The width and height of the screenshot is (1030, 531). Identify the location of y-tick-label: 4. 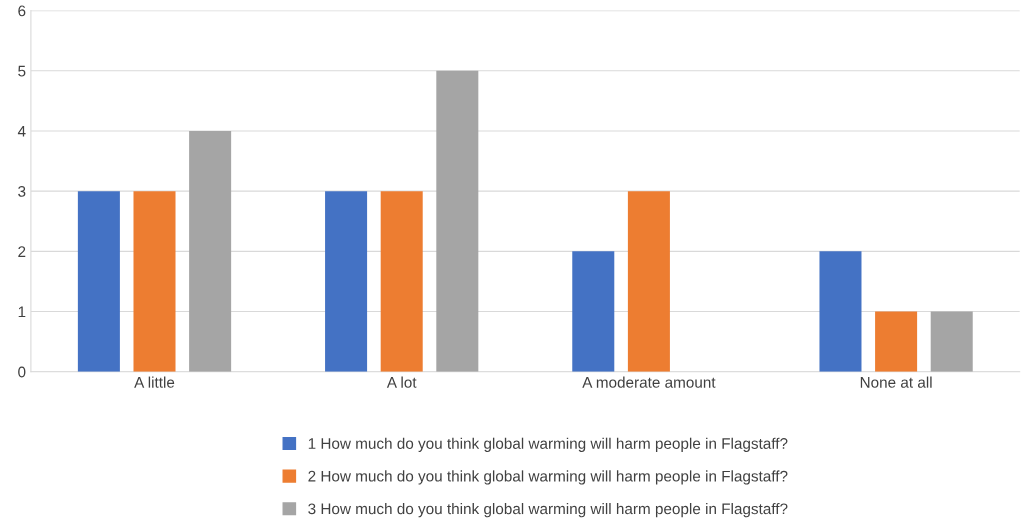
(21, 131).